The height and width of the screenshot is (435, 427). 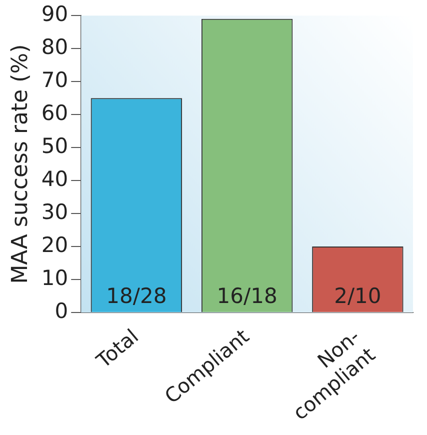 I want to click on y-tick-label: 10, so click(x=54, y=278).